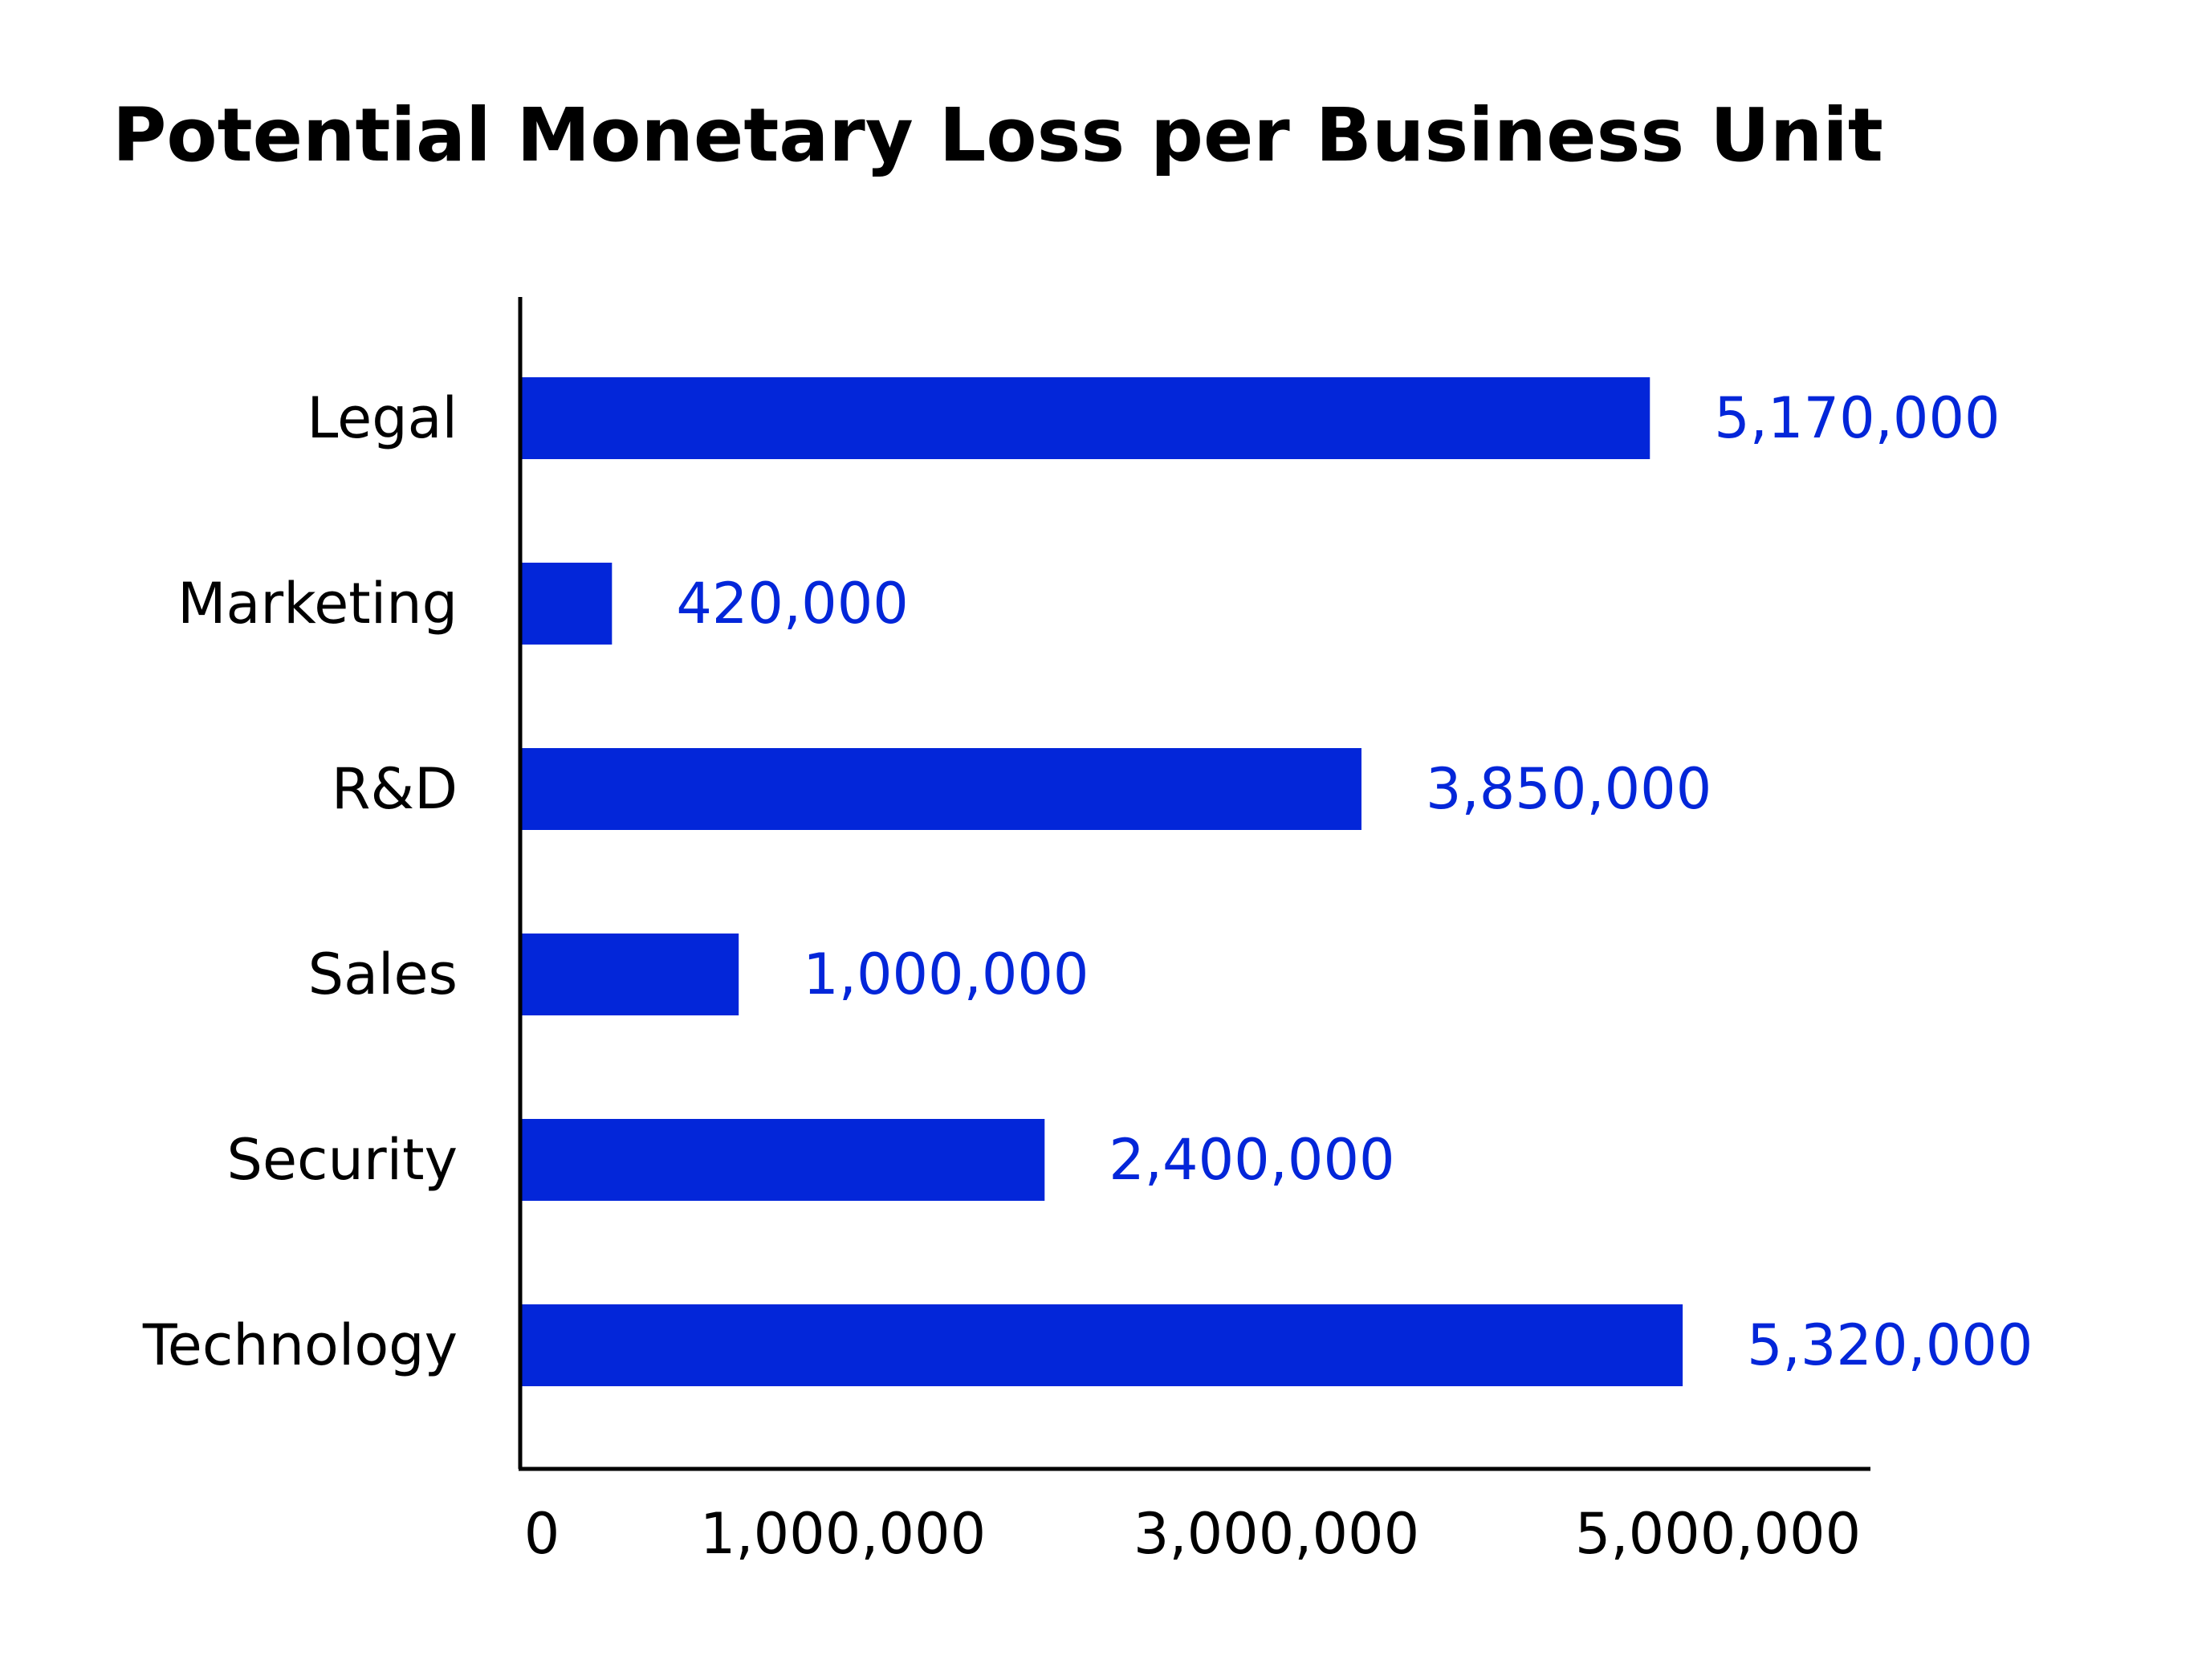  I want to click on bar-technology, so click(1101, 1345).